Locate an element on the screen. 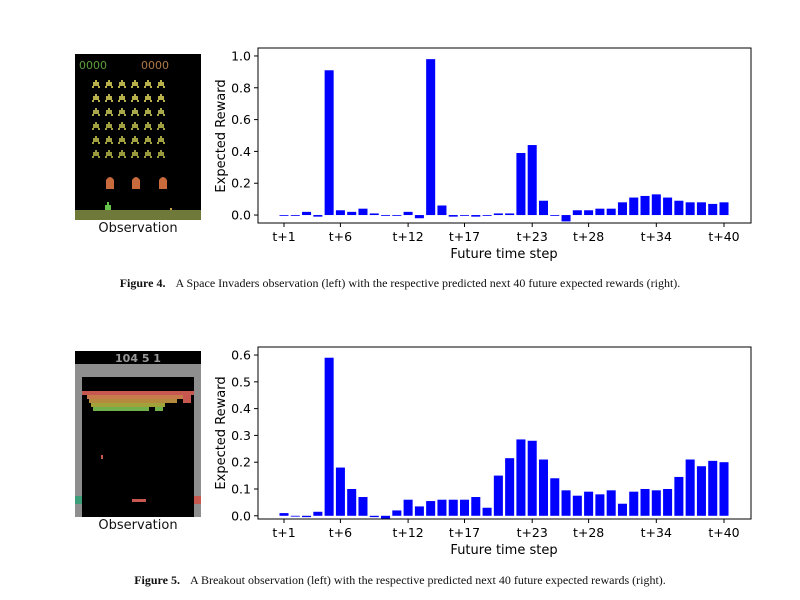 The width and height of the screenshot is (800, 600). bar-t4 is located at coordinates (318, 513).